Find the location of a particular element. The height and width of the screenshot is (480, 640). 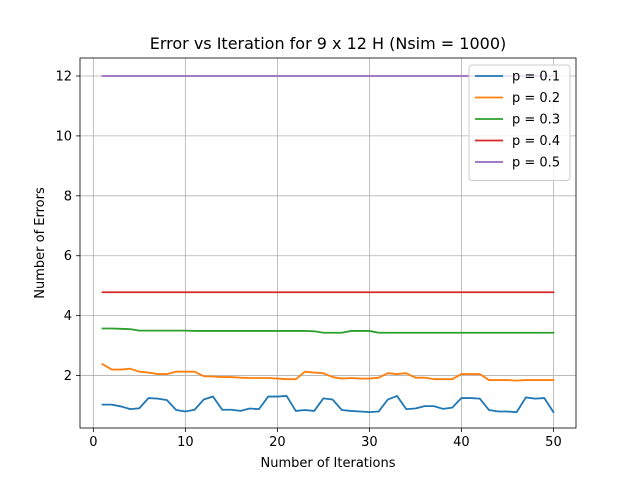

y-axis-label: Number of Errors is located at coordinates (40, 243).